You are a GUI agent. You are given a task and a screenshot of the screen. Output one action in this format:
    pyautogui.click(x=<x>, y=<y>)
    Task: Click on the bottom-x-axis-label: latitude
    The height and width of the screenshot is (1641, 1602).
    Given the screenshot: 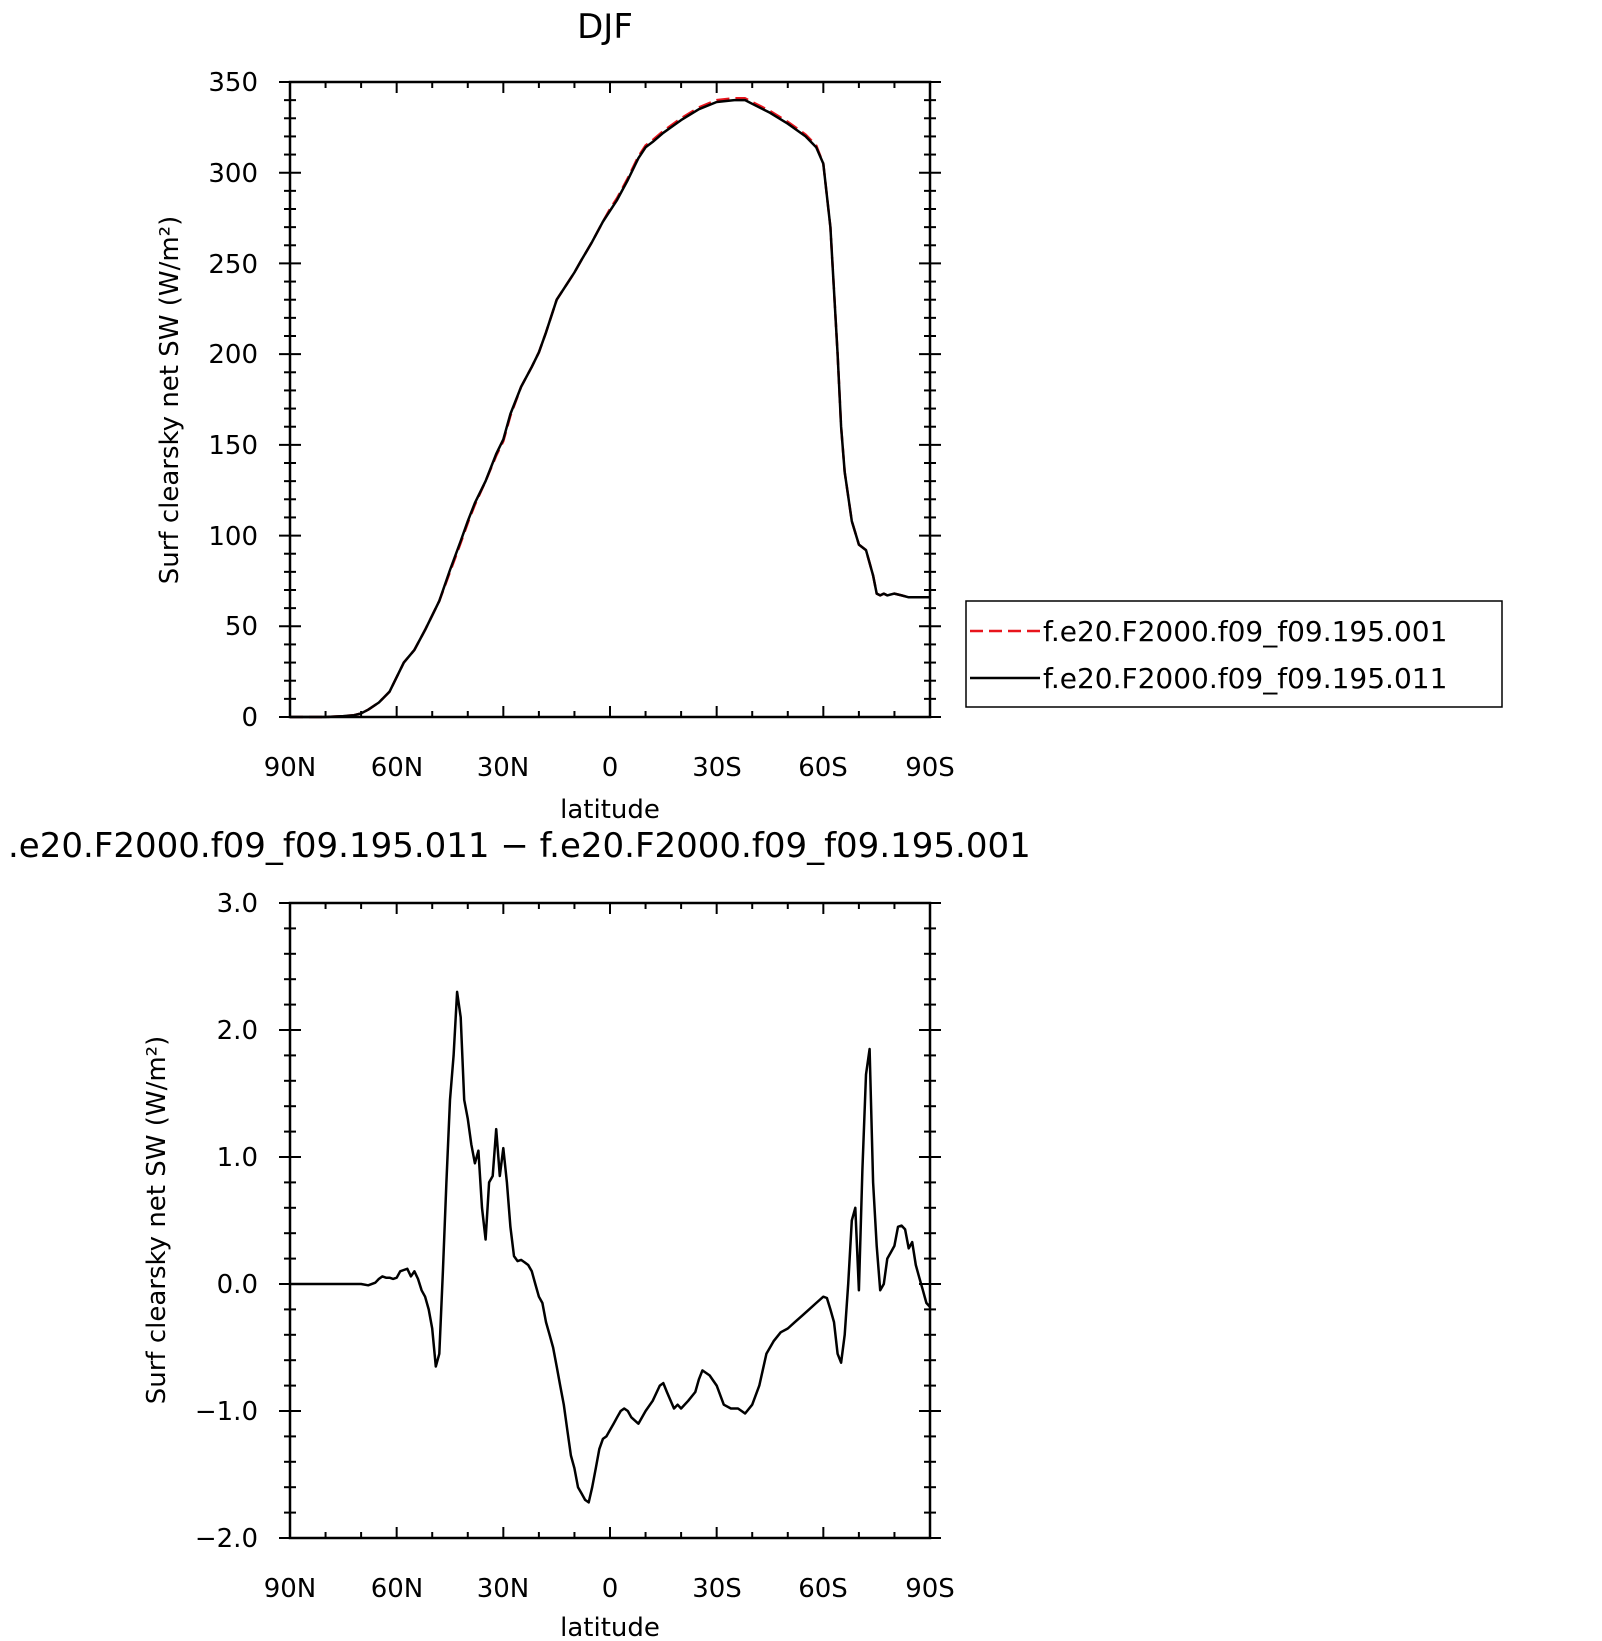 What is the action you would take?
    pyautogui.click(x=610, y=1627)
    